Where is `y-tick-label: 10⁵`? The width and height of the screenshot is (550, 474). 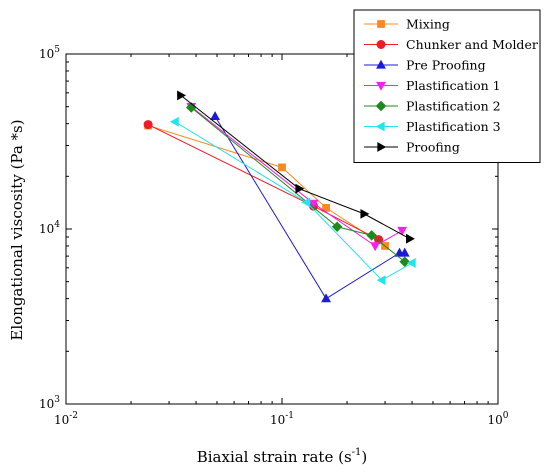 y-tick-label: 10⁵ is located at coordinates (49, 53).